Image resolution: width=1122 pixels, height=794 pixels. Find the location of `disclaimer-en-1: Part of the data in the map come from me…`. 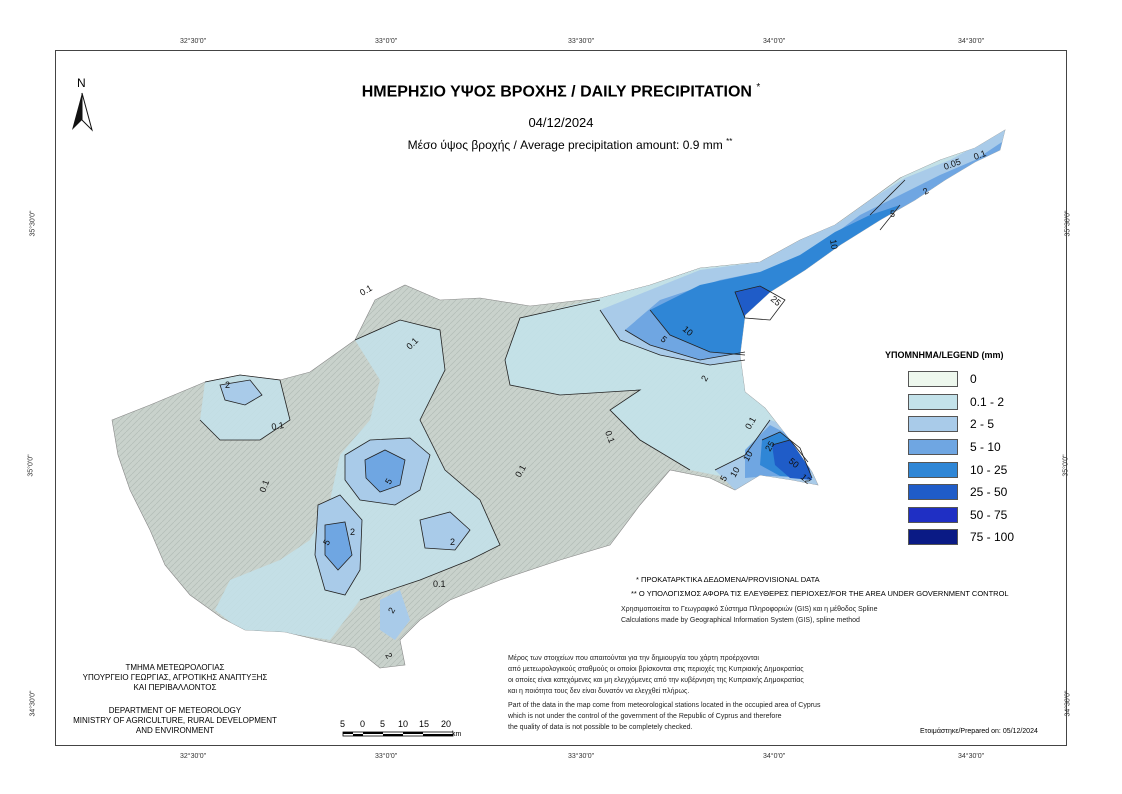

disclaimer-en-1: Part of the data in the map come from me… is located at coordinates (664, 705).